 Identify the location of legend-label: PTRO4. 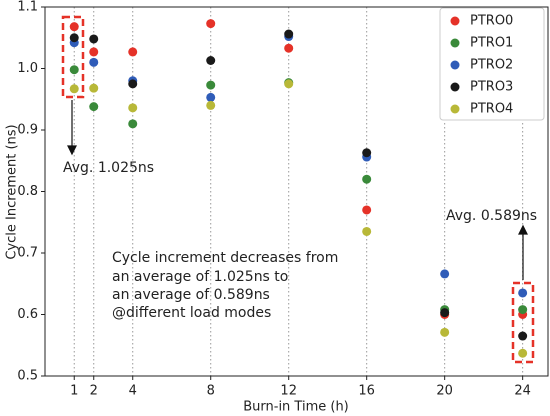
(491, 109).